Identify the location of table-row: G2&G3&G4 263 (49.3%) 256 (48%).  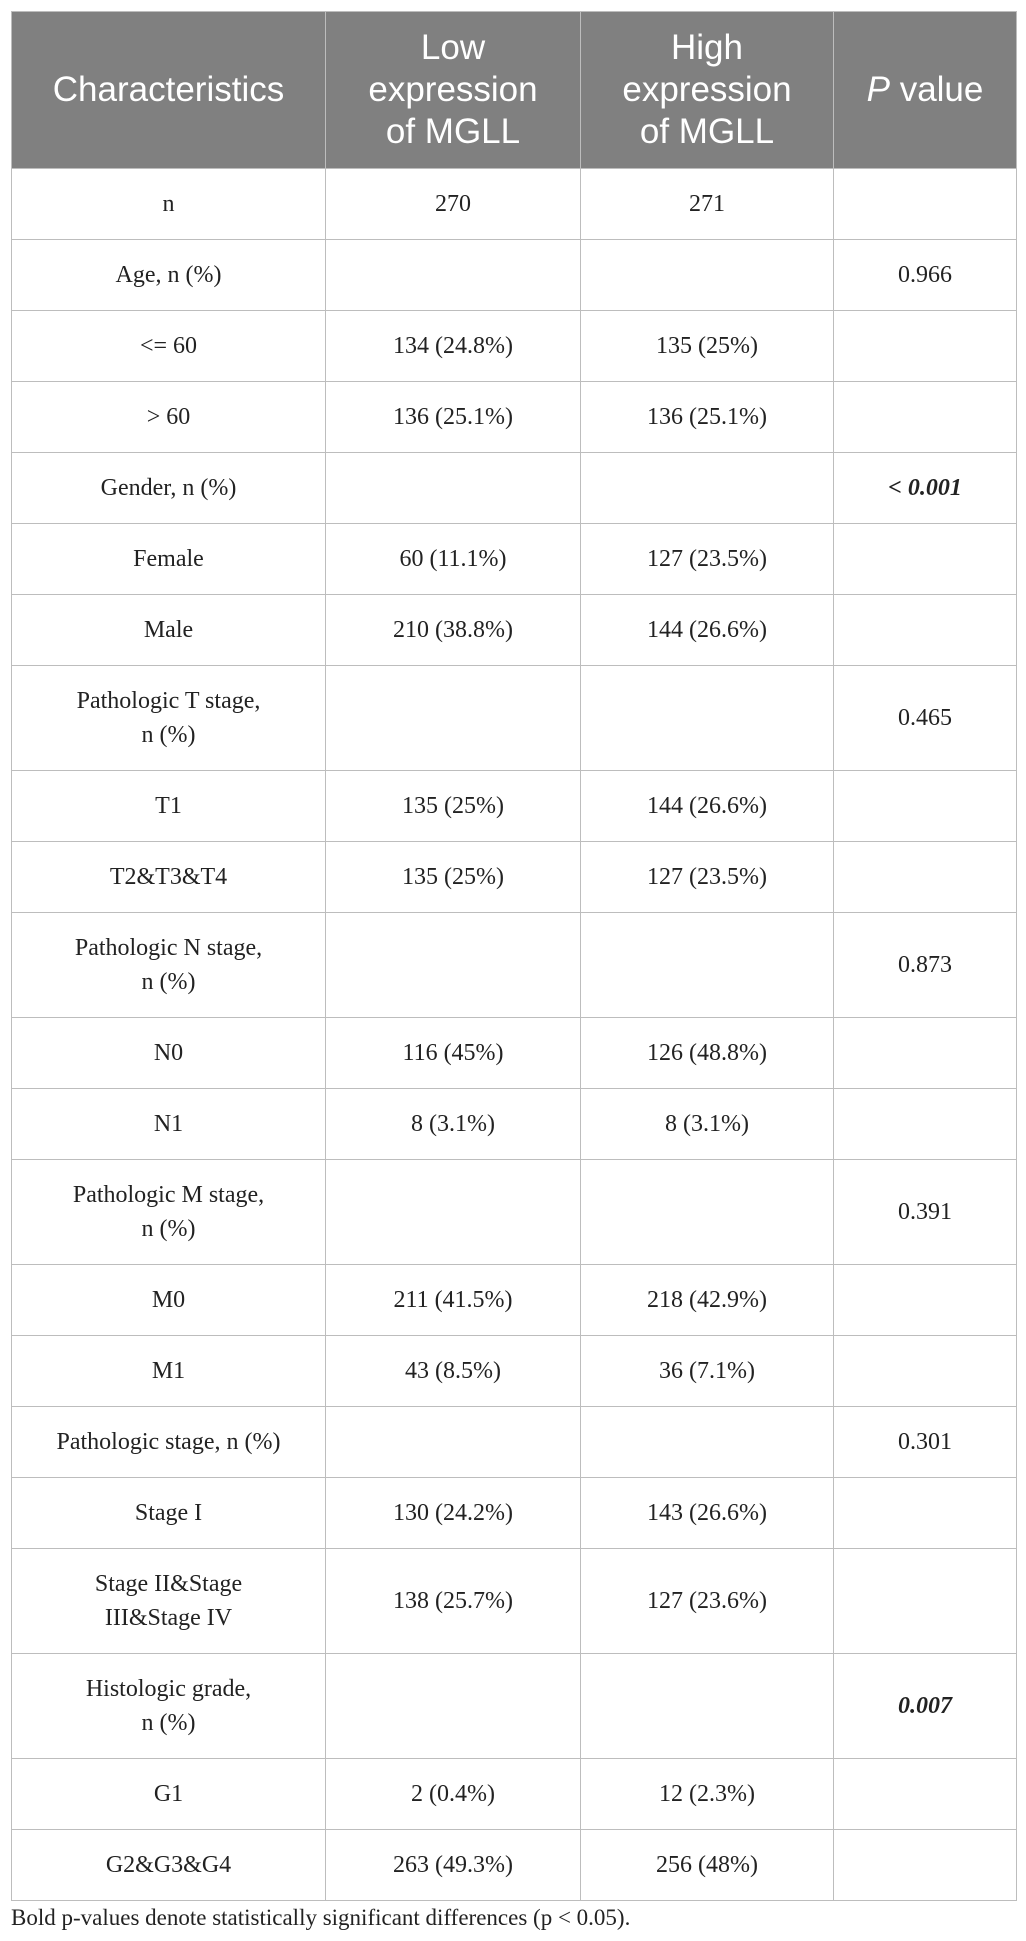
(514, 1865).